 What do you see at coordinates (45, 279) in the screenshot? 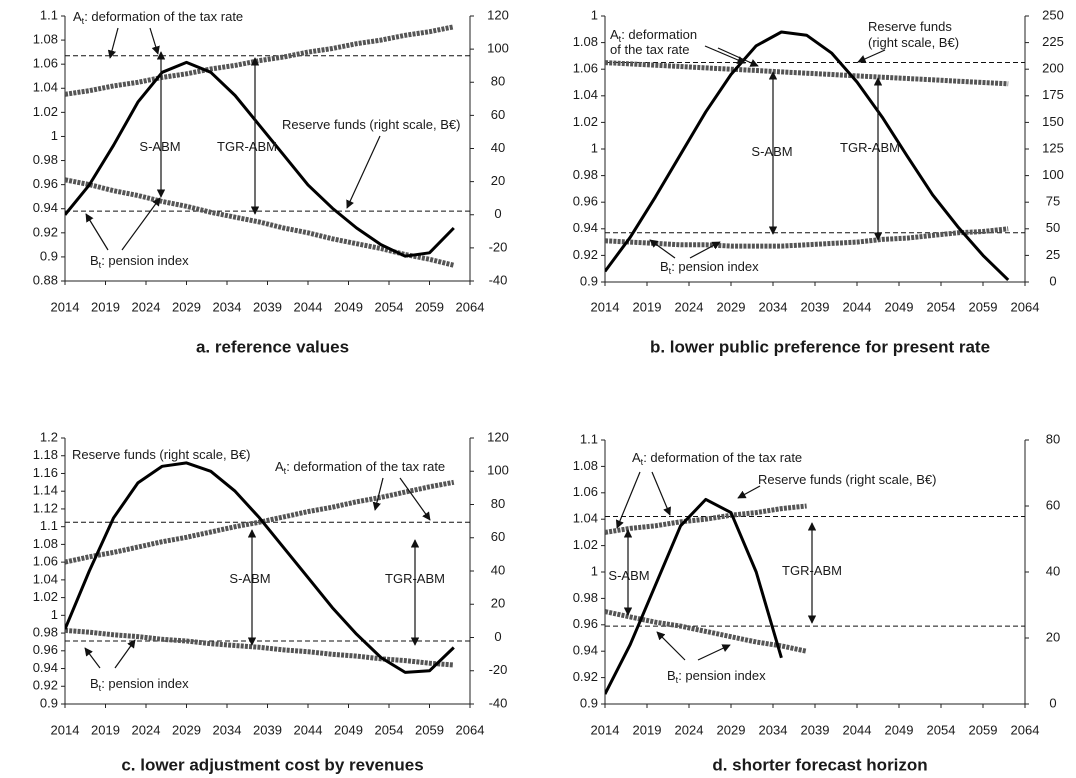
I see `y-tick-label: 0.88` at bounding box center [45, 279].